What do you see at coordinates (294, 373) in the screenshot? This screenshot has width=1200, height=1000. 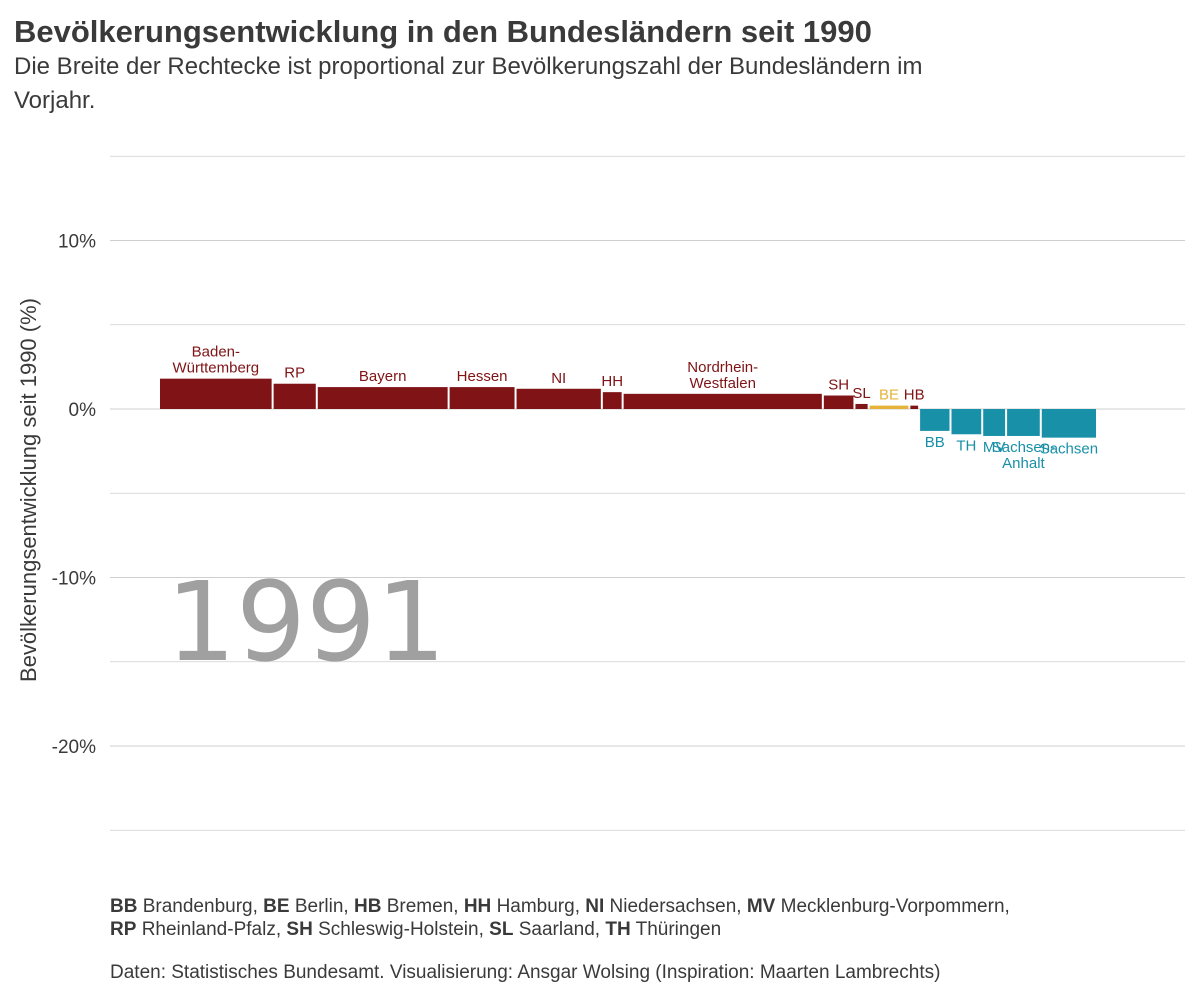 I see `bar-label-rp: RP` at bounding box center [294, 373].